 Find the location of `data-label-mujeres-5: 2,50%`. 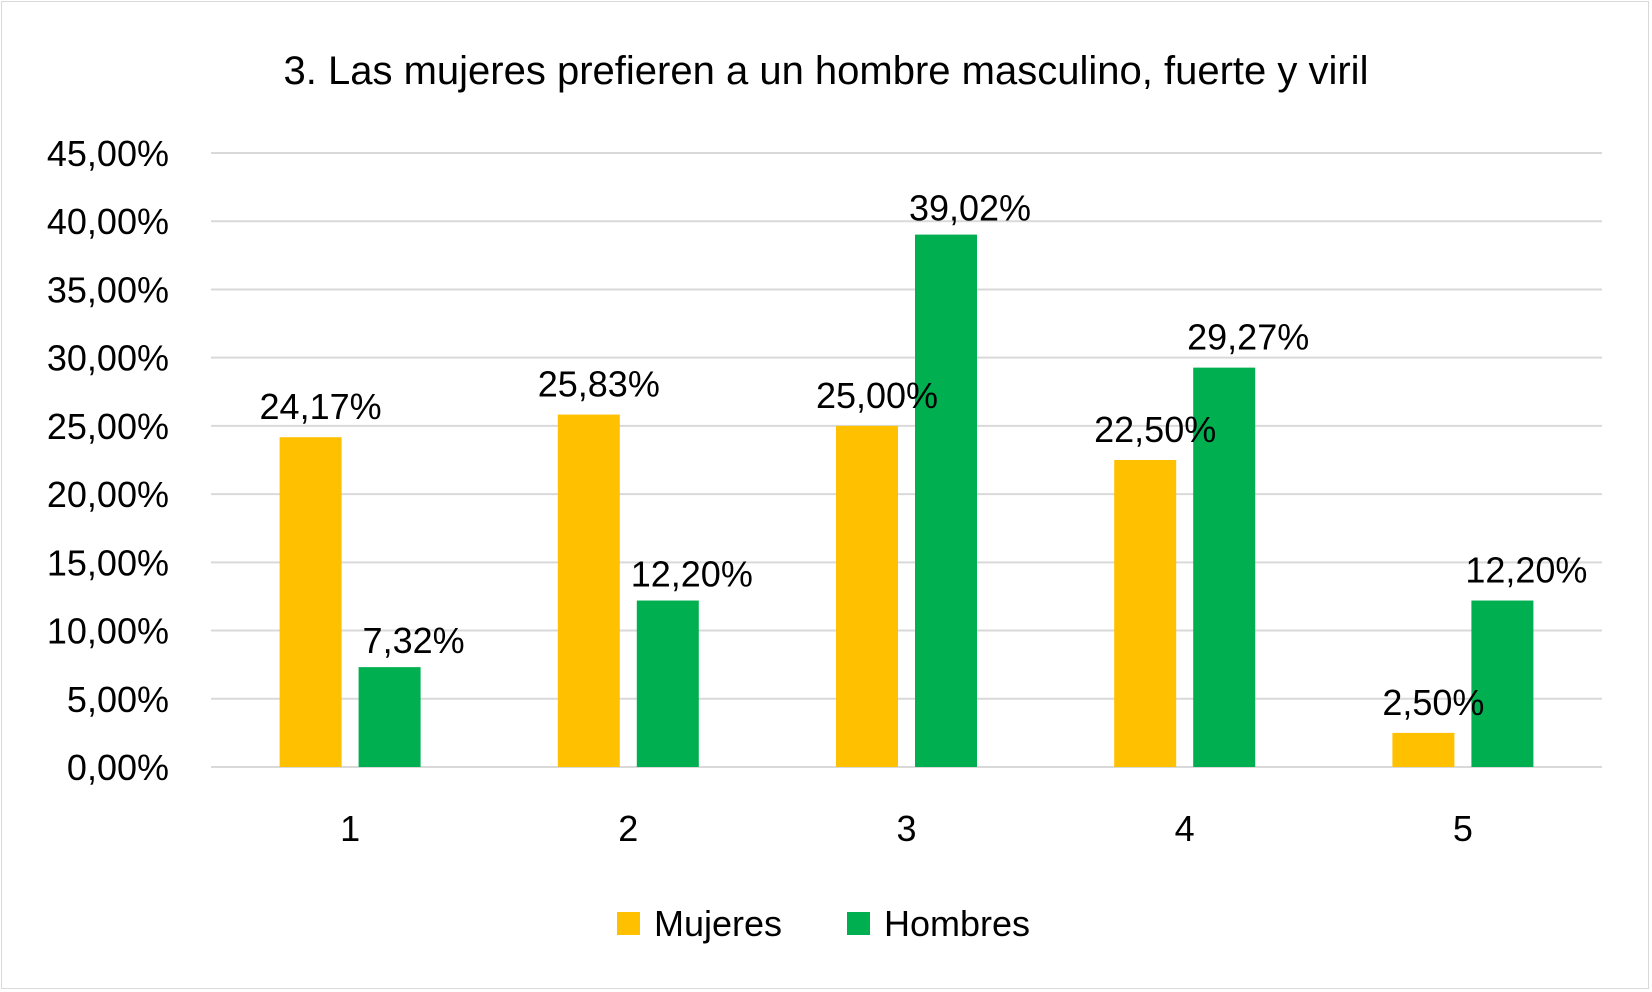

data-label-mujeres-5: 2,50% is located at coordinates (1433, 702).